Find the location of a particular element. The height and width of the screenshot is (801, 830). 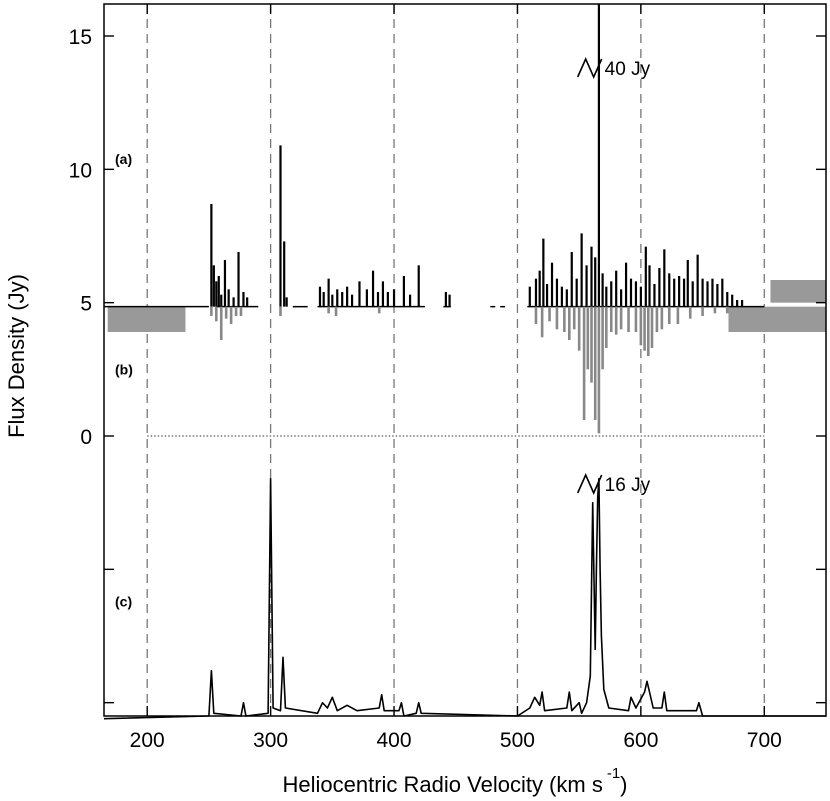

x-tick-label-500: 500 is located at coordinates (517, 740).